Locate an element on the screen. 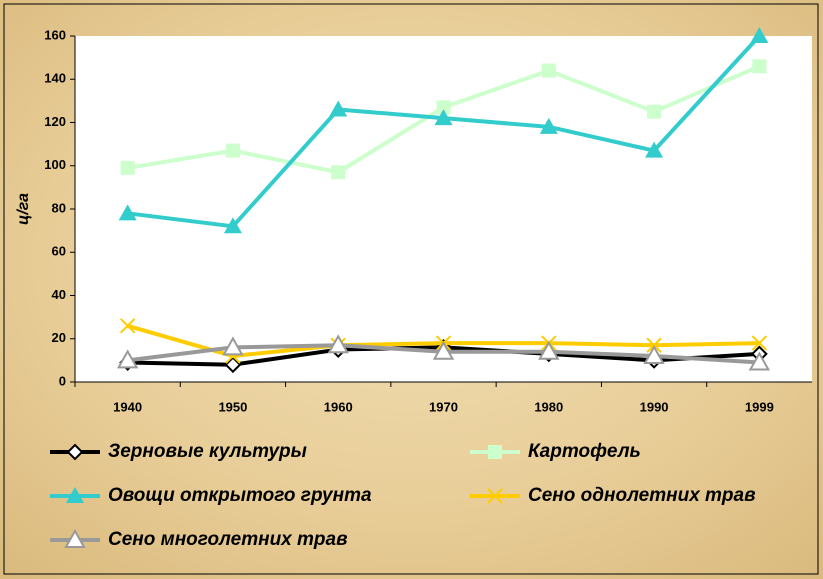 Image resolution: width=823 pixels, height=579 pixels. y-tick-label: 0 is located at coordinates (62, 380).